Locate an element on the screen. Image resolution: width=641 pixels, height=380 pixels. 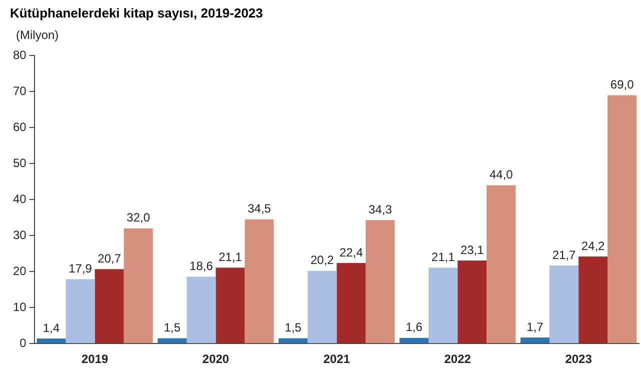
y-tick-label: 20 is located at coordinates (19, 271).